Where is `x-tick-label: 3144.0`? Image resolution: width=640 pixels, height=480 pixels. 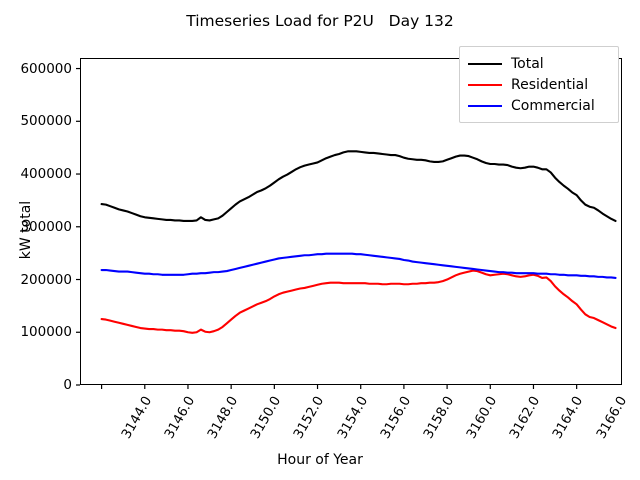
x-tick-label: 3144.0 is located at coordinates (136, 418).